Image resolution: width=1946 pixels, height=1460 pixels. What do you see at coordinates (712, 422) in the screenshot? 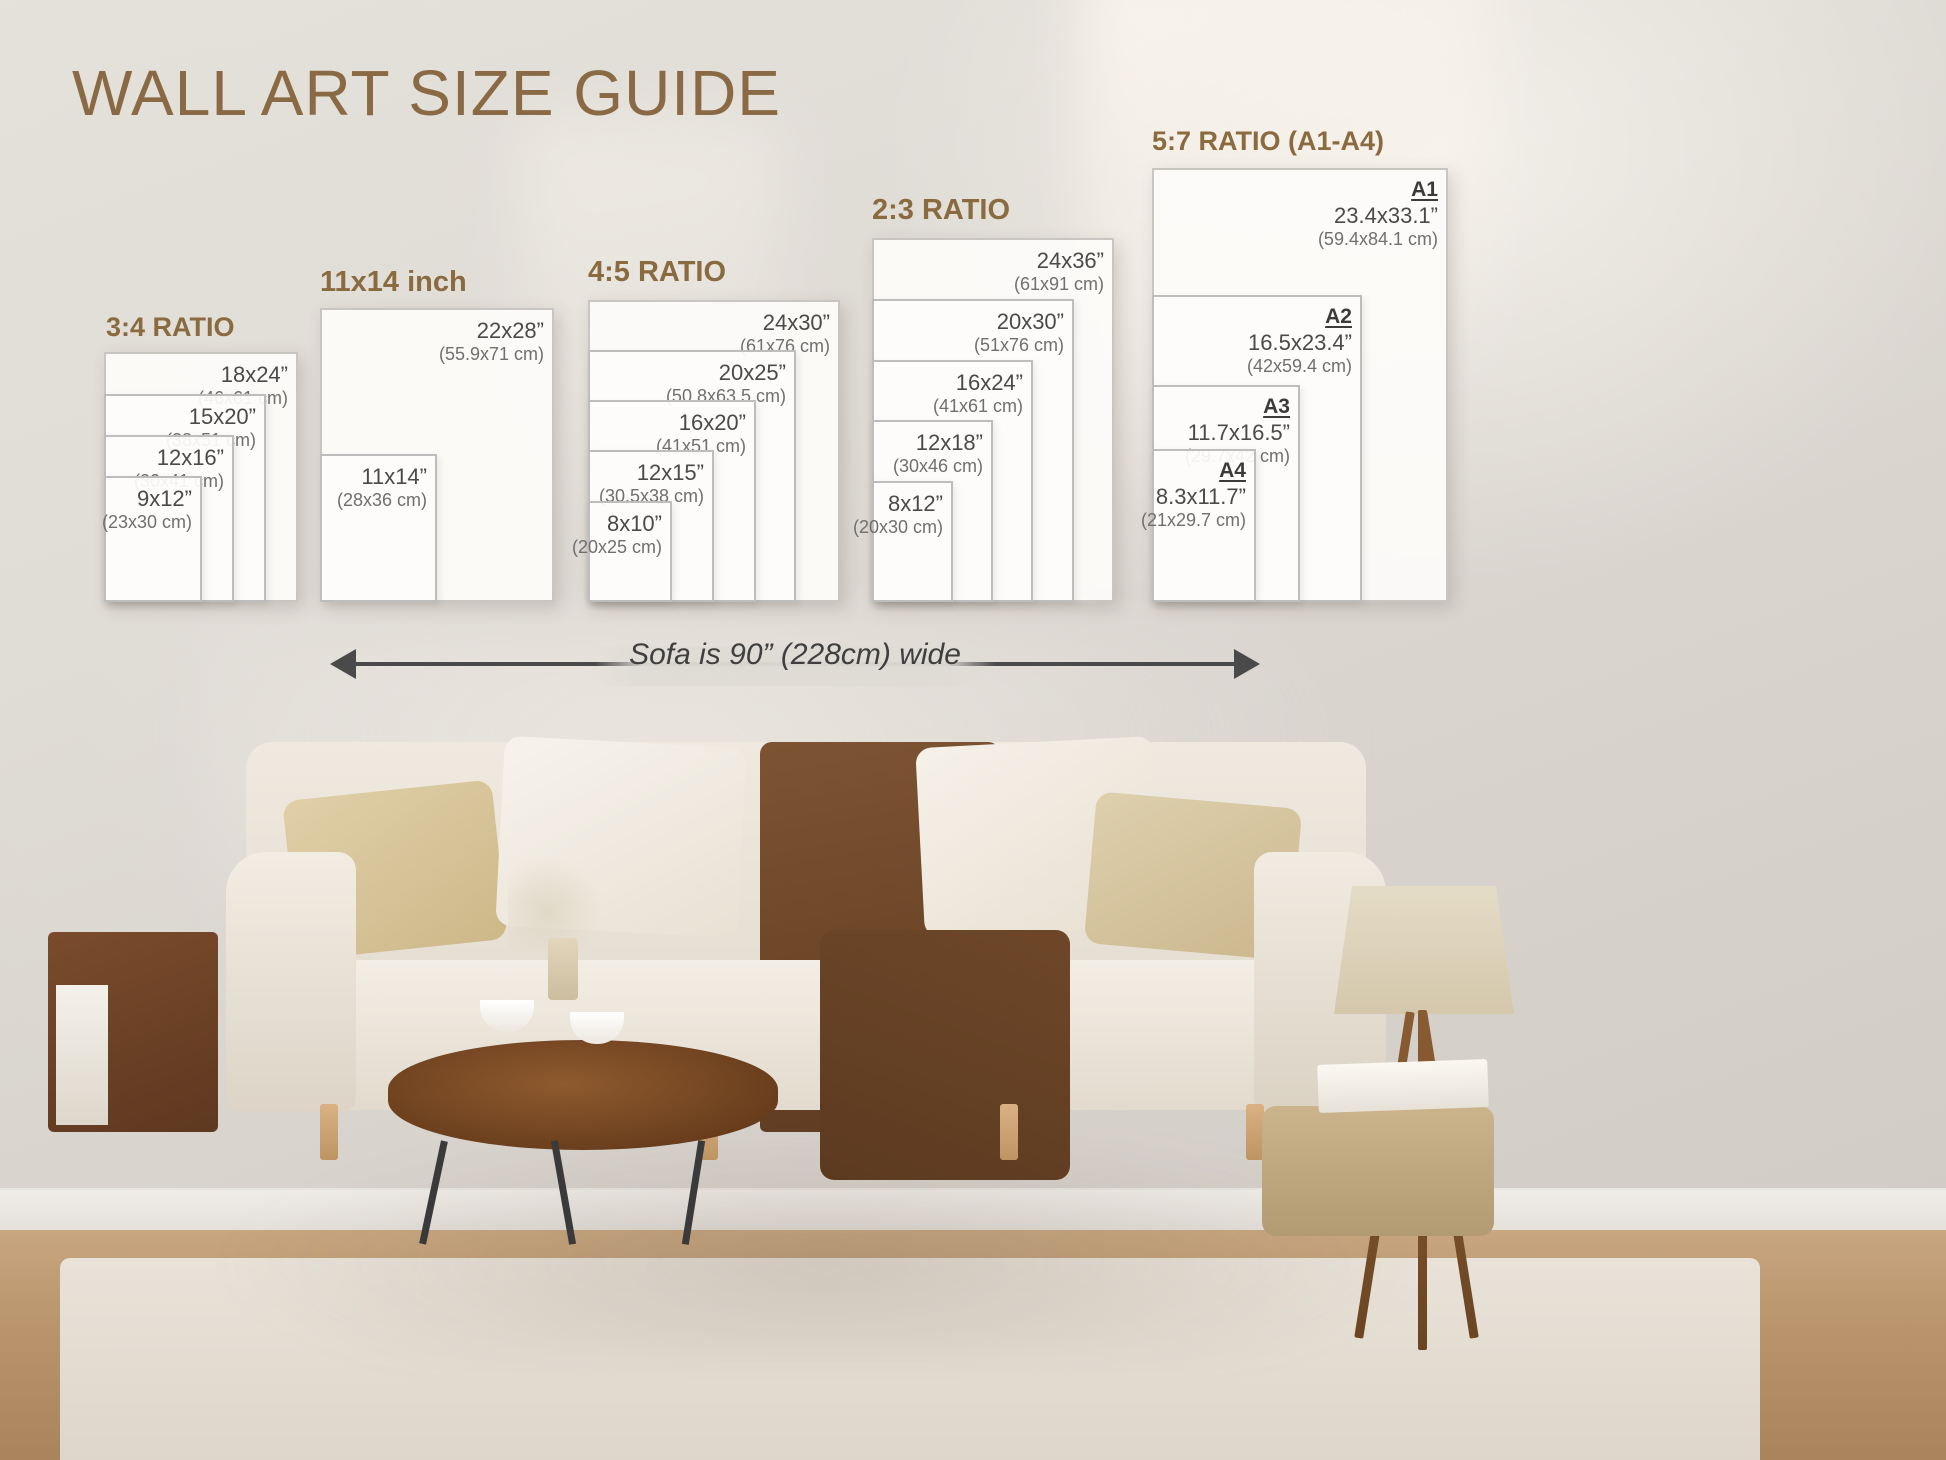
I see `frame-size-inch: 16x20”` at bounding box center [712, 422].